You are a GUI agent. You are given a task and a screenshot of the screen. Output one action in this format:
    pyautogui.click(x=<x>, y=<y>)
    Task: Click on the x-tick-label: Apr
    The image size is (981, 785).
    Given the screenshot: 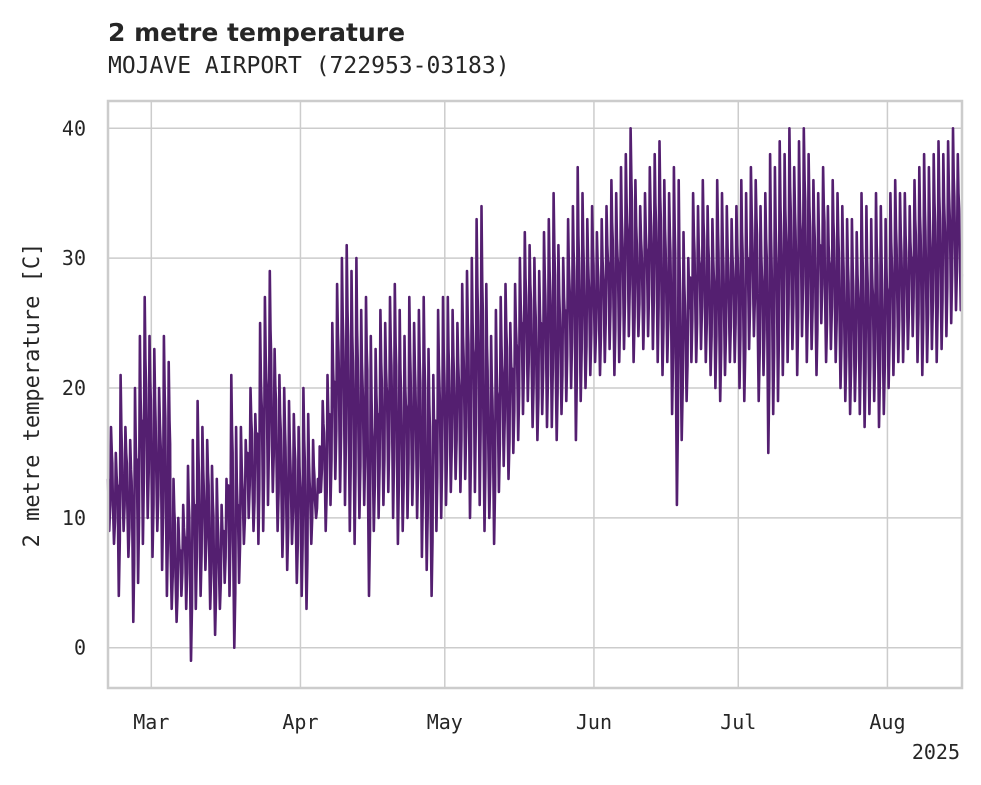 What is the action you would take?
    pyautogui.click(x=300, y=722)
    